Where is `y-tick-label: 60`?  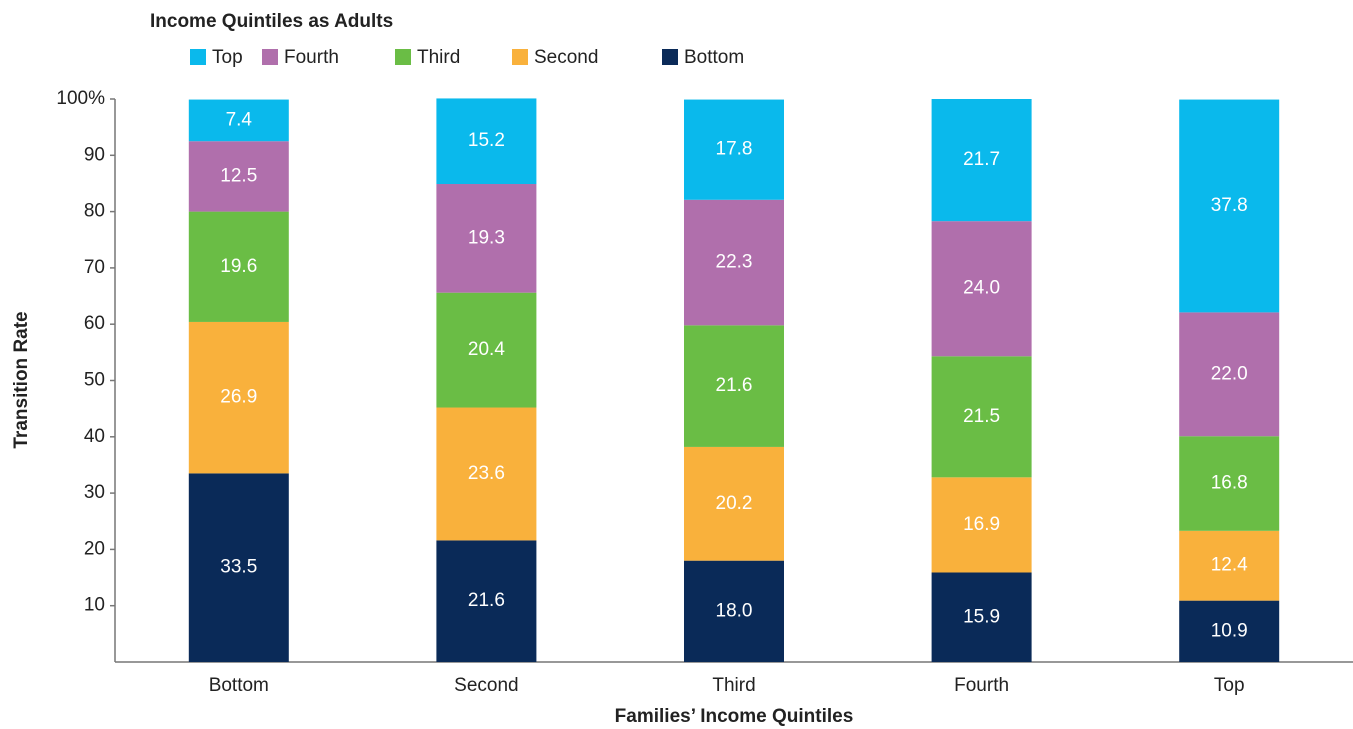
y-tick-label: 60 is located at coordinates (94, 323).